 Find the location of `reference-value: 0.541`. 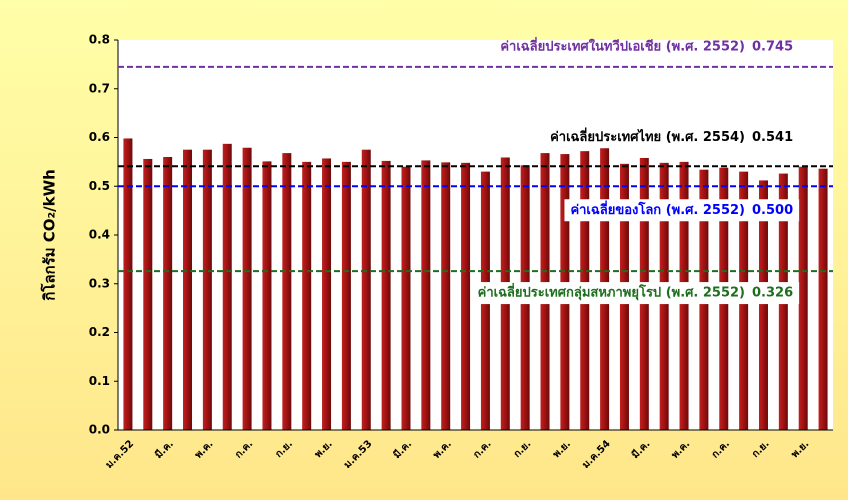

reference-value: 0.541 is located at coordinates (772, 137).